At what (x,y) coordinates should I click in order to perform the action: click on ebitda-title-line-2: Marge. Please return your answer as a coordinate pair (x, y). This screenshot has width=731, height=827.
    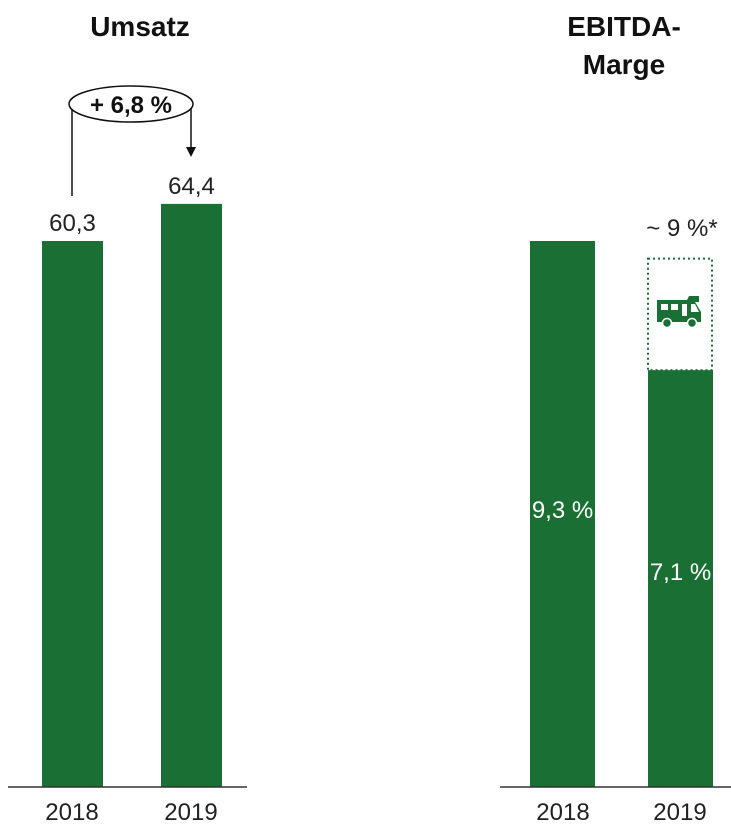
    Looking at the image, I should click on (624, 64).